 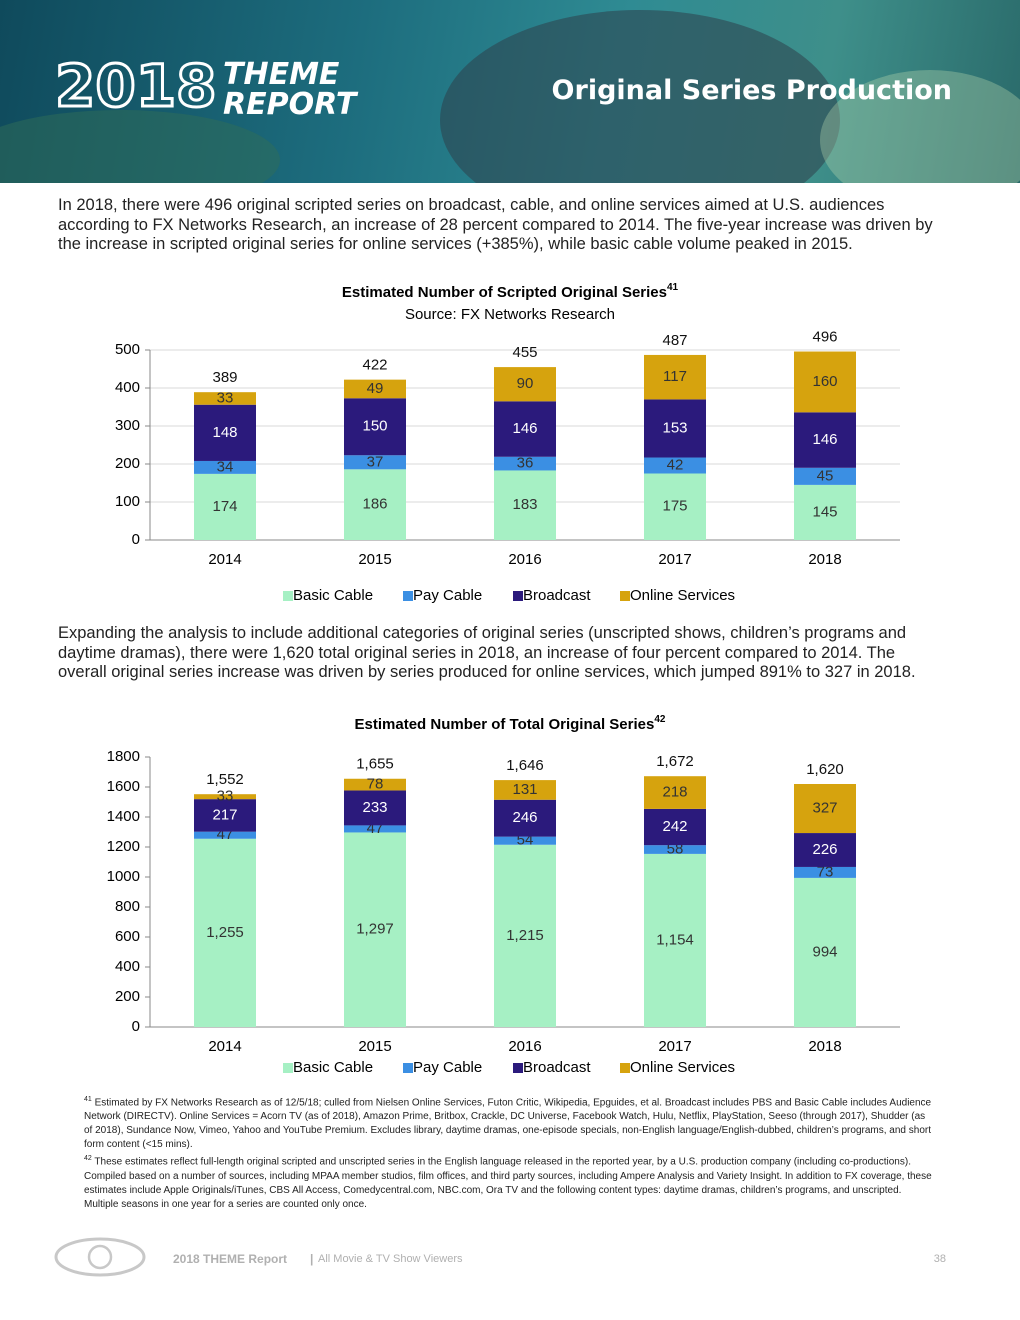 I want to click on legend-label: Broadcast, so click(x=557, y=1067).